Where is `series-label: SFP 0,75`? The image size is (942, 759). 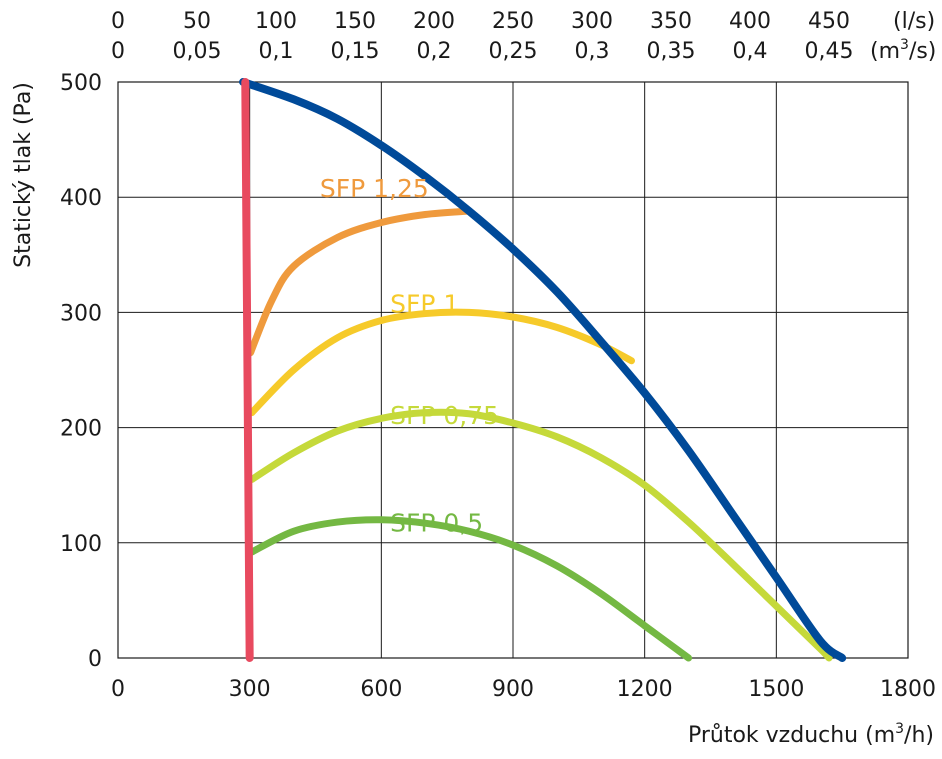
series-label: SFP 0,75 is located at coordinates (444, 415).